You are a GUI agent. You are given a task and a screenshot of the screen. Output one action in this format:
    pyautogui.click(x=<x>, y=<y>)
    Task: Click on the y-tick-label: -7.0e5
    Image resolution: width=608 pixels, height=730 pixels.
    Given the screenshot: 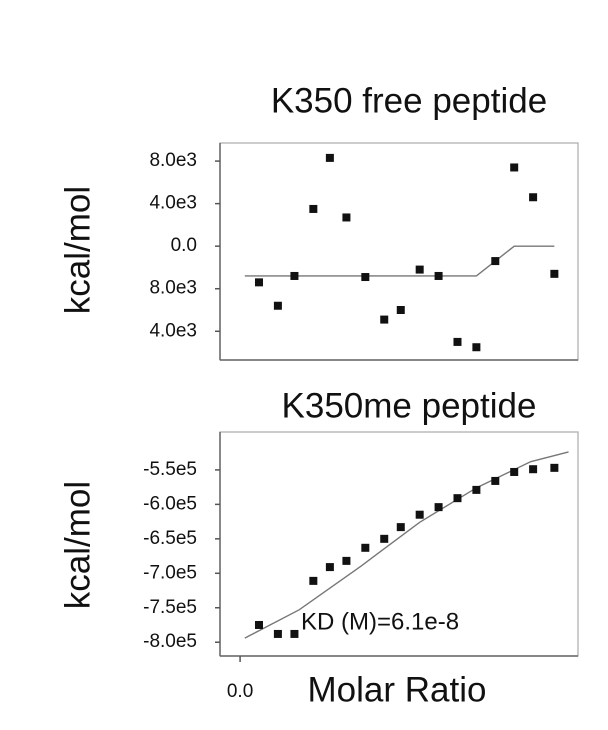 What is the action you would take?
    pyautogui.click(x=170, y=572)
    